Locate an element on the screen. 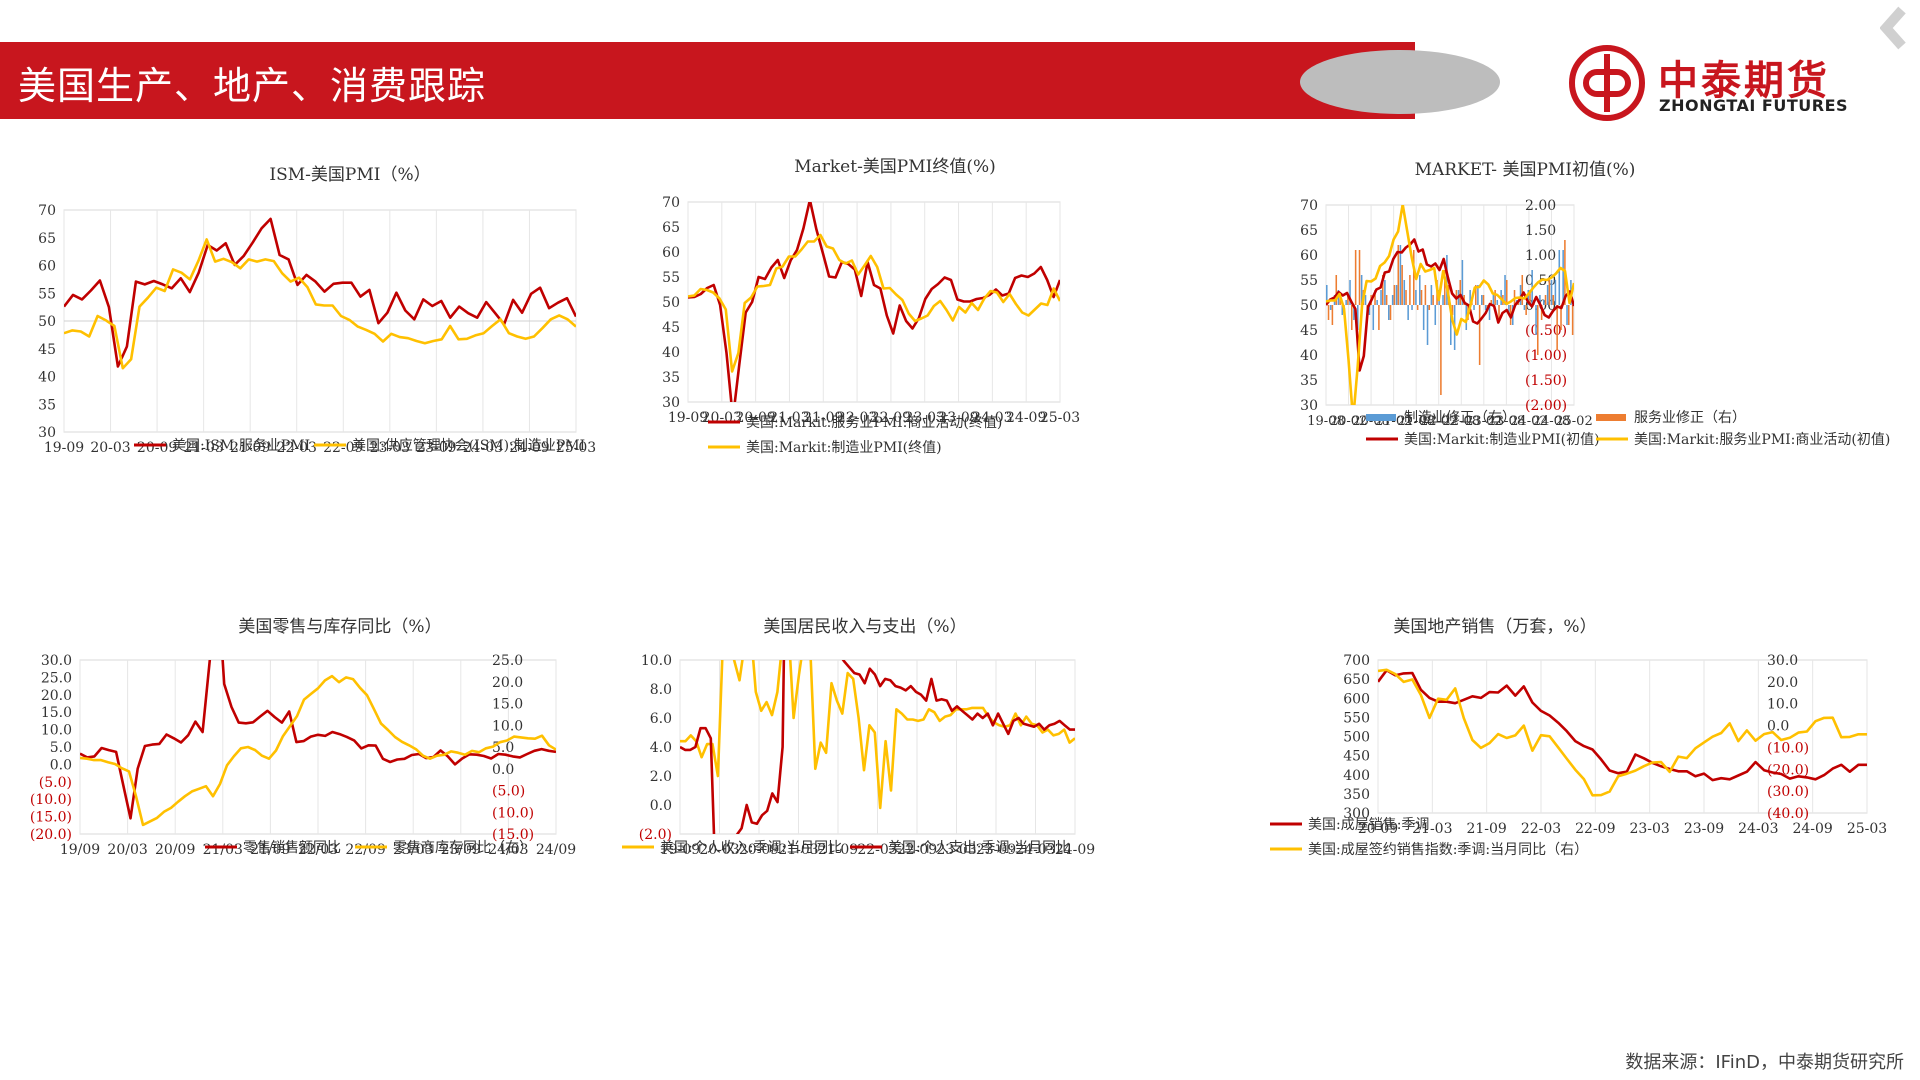  x-tick-label: 20-09 is located at coordinates (1378, 829).